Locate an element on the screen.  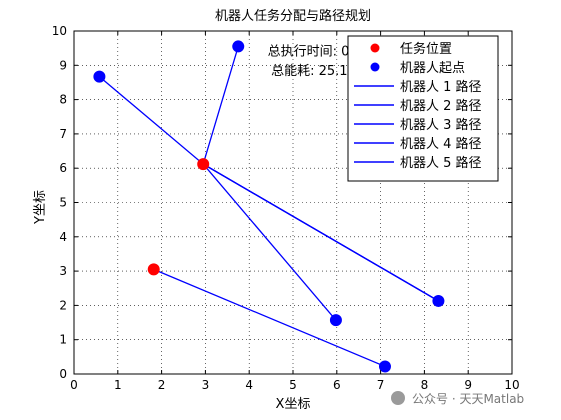
x-tick-label: 0 is located at coordinates (74, 385).